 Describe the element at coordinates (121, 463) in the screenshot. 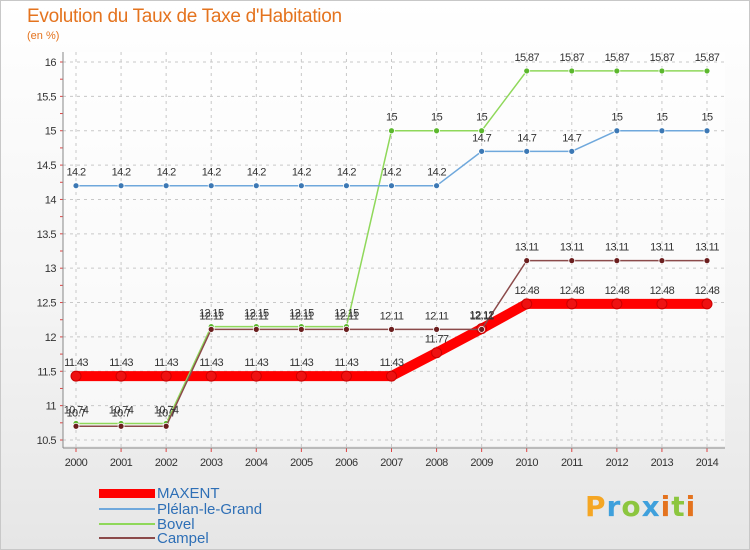

I see `x-tick-label: 2001` at that location.